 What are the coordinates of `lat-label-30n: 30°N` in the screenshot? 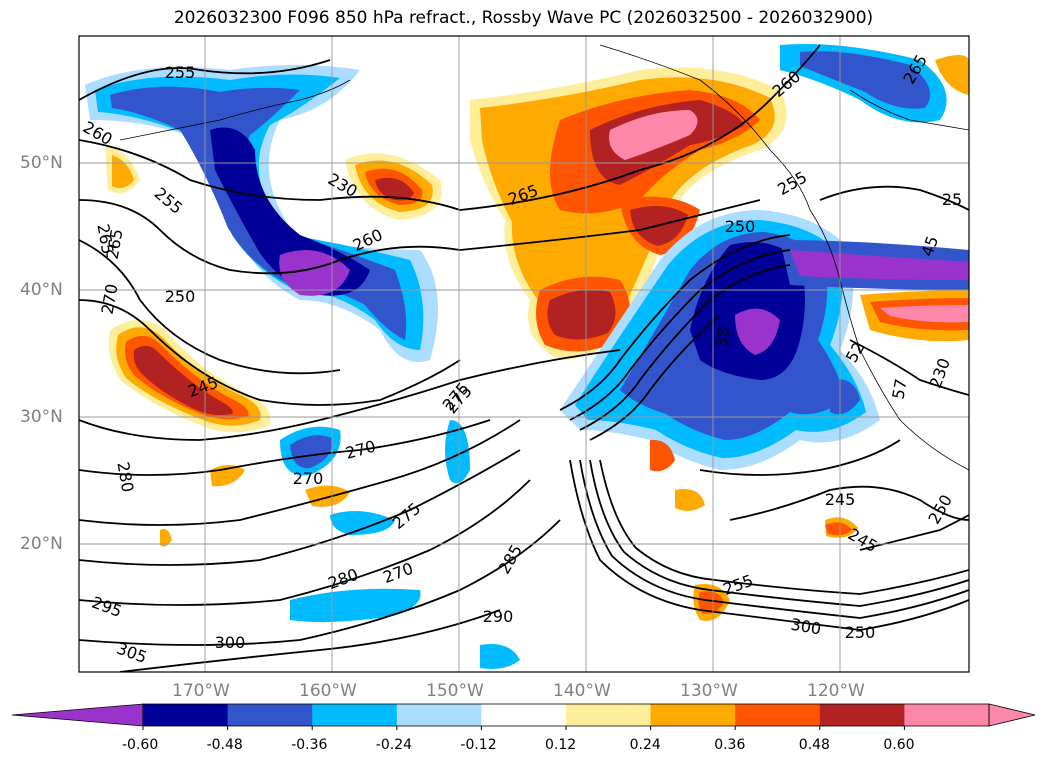 It's located at (41, 417).